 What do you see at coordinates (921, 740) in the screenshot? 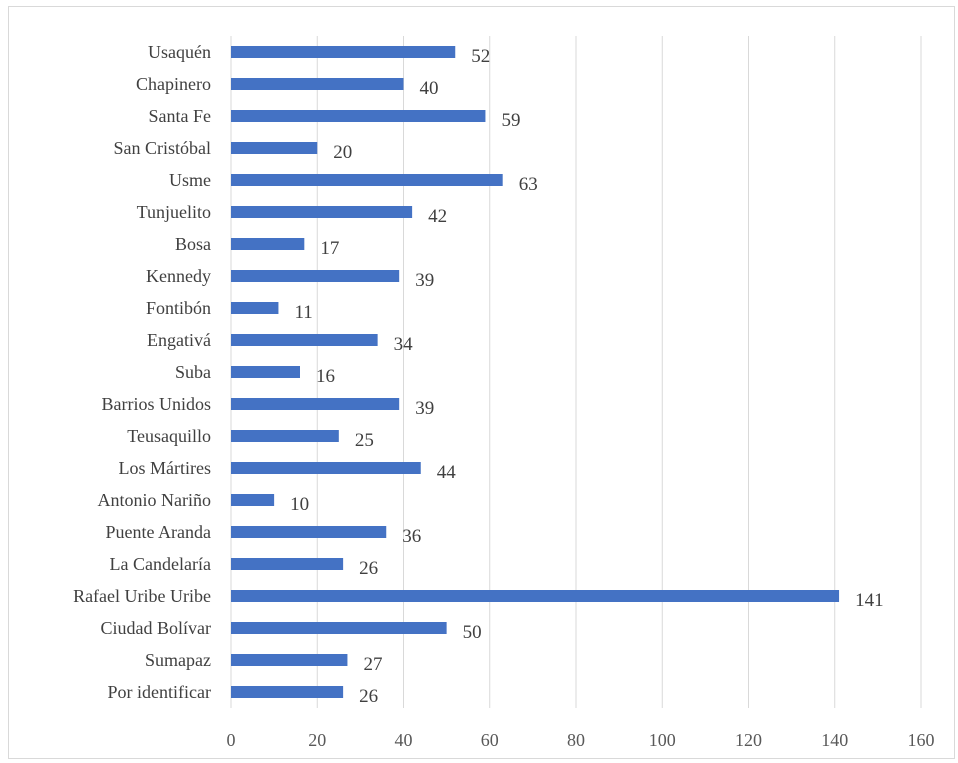
I see `x-tick-label: 160` at bounding box center [921, 740].